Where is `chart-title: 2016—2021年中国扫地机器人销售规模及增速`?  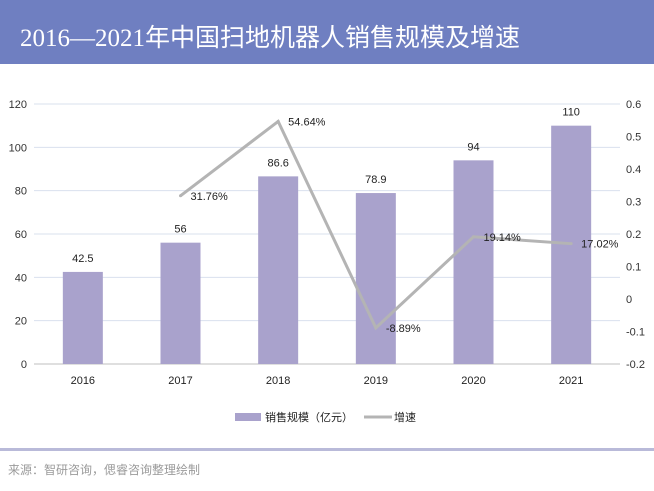
chart-title: 2016—2021年中国扫地机器人销售规模及增速 is located at coordinates (270, 38).